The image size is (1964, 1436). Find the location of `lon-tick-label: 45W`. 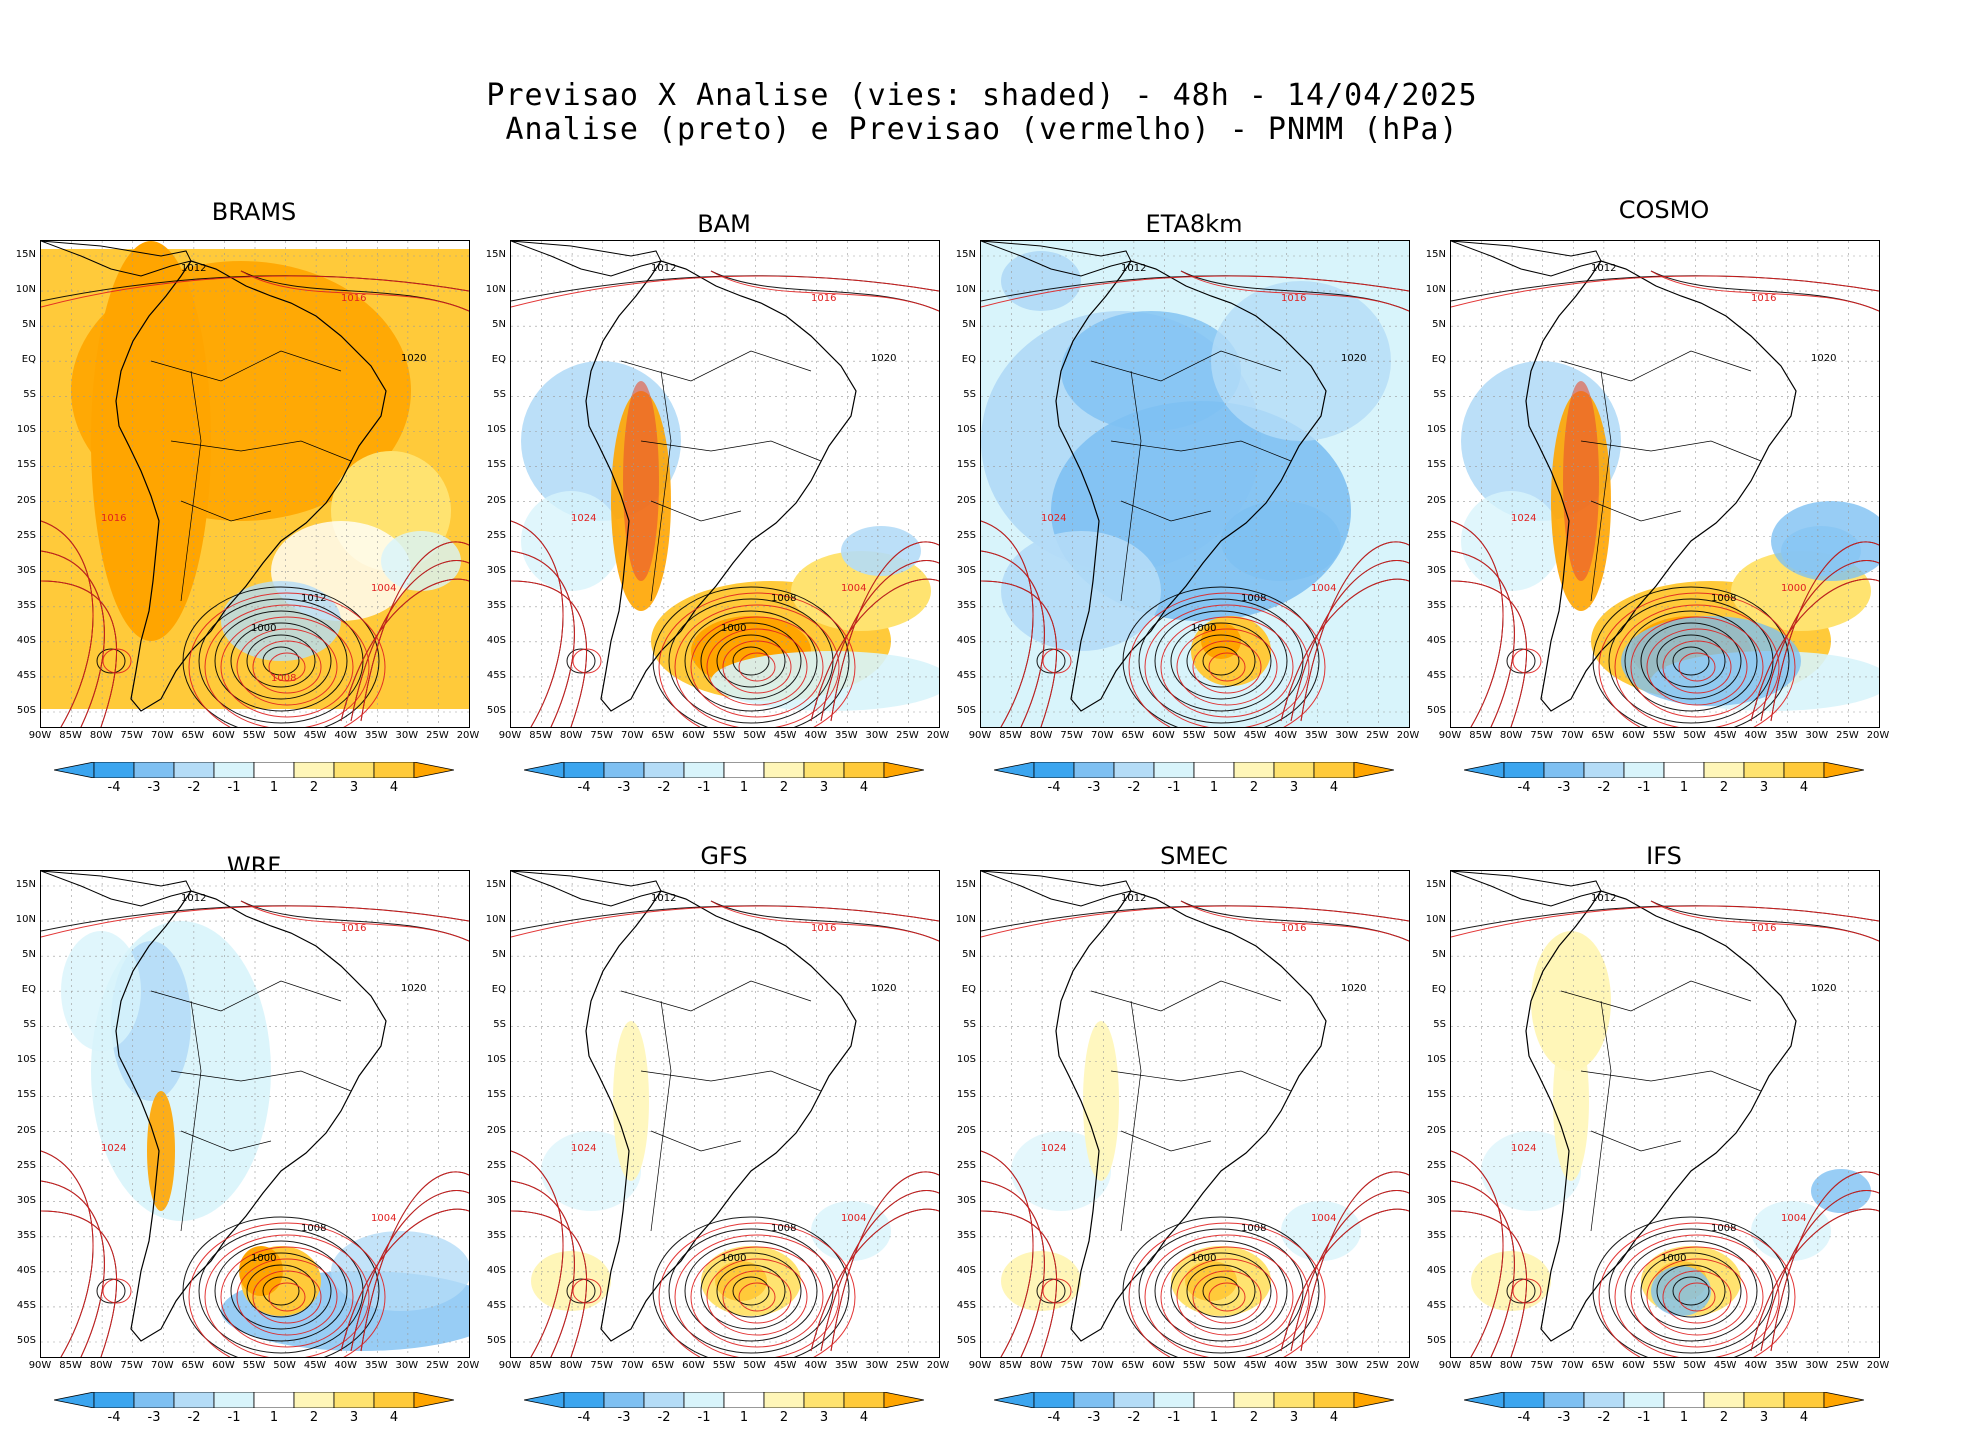

lon-tick-label: 45W is located at coordinates (785, 1365).